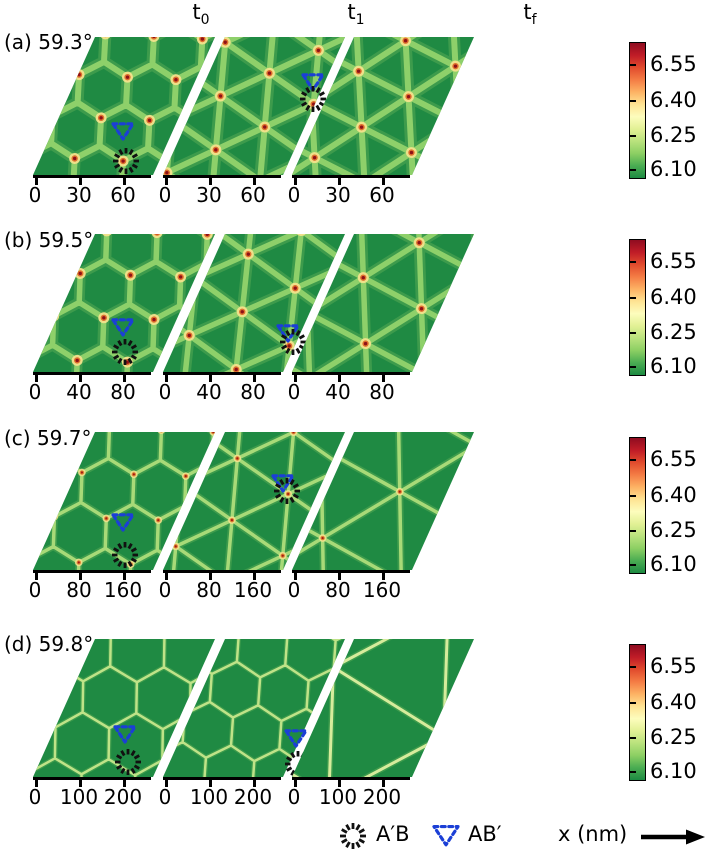 The width and height of the screenshot is (713, 850). What do you see at coordinates (254, 501) in the screenshot?
I see `panel-c-t1` at bounding box center [254, 501].